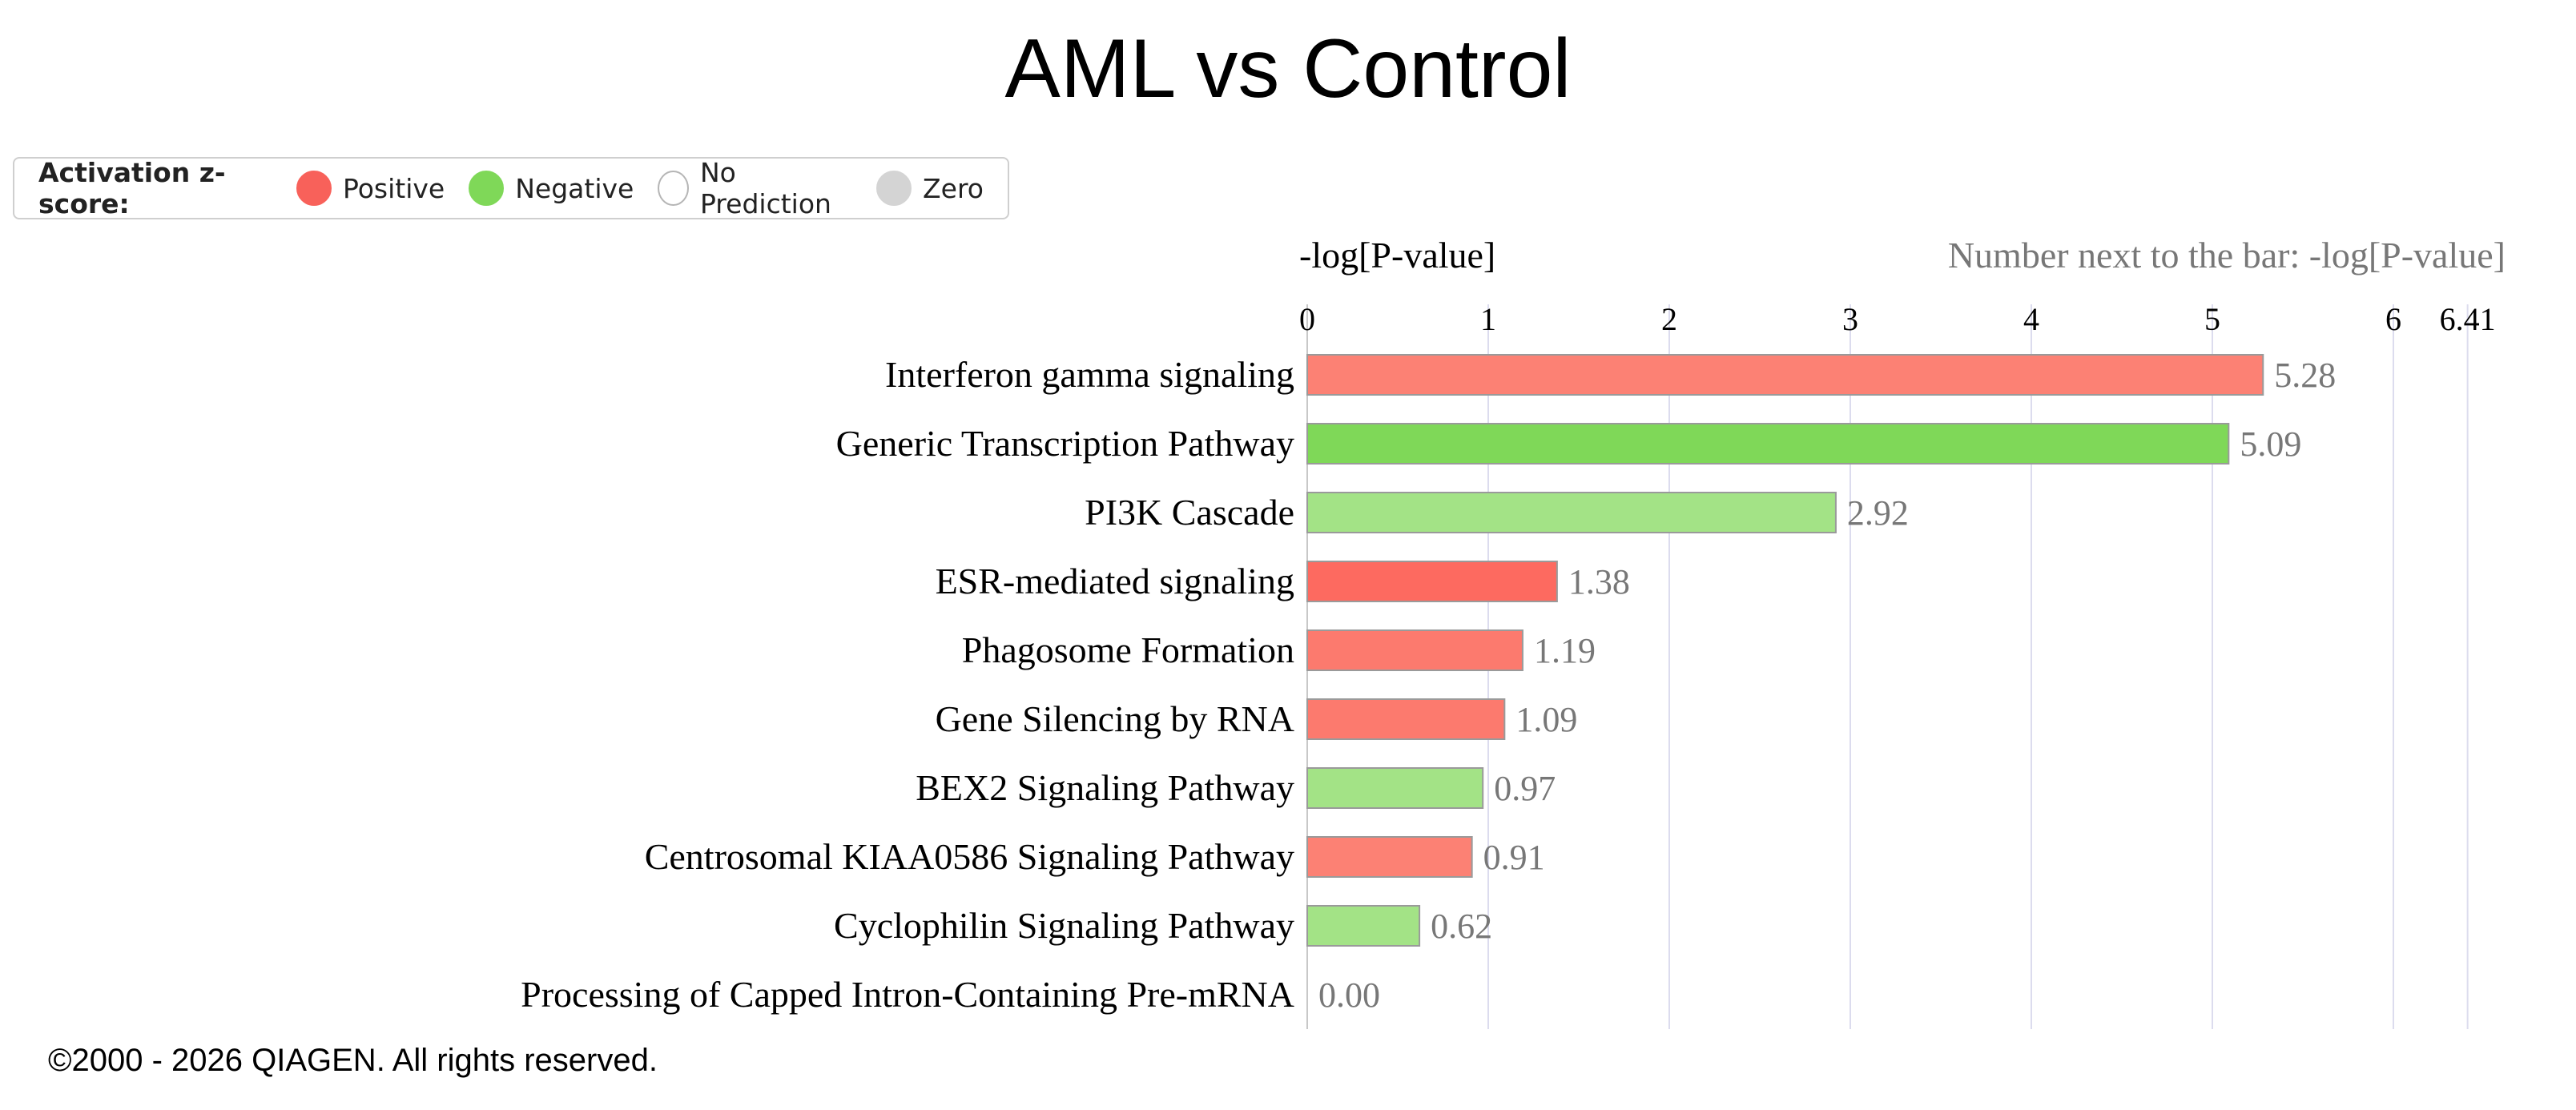 This screenshot has height=1110, width=2576. I want to click on legend-item-zero: Zero, so click(930, 188).